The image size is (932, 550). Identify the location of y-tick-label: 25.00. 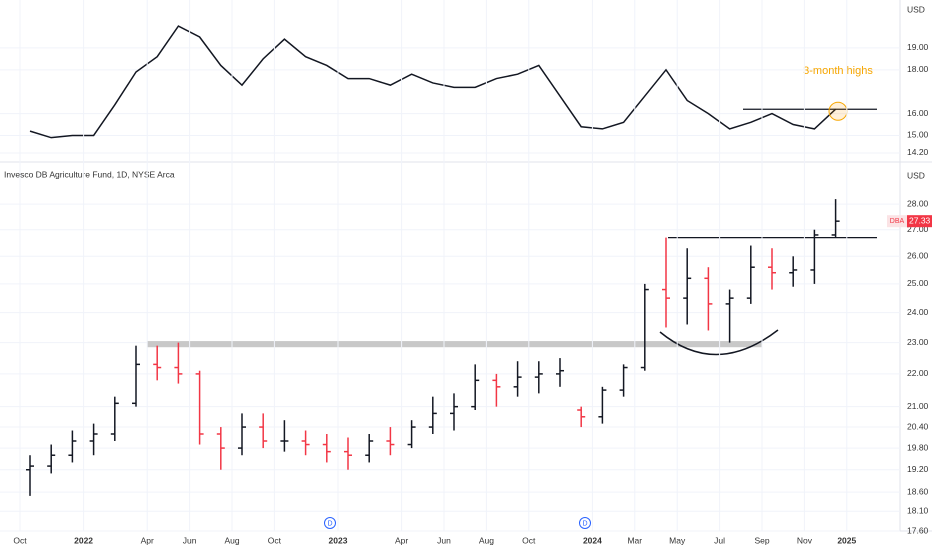
(918, 283).